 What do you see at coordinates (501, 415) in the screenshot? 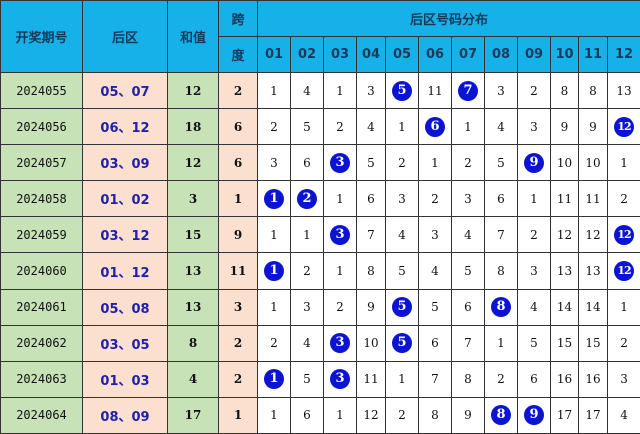
I see `hit-ball: 8` at bounding box center [501, 415].